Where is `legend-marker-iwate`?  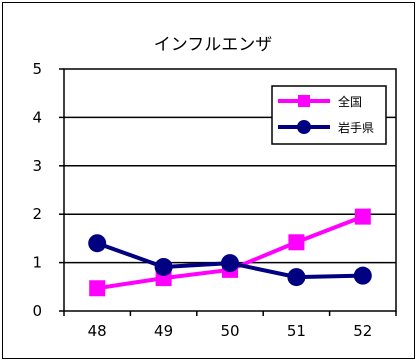 legend-marker-iwate is located at coordinates (304, 127).